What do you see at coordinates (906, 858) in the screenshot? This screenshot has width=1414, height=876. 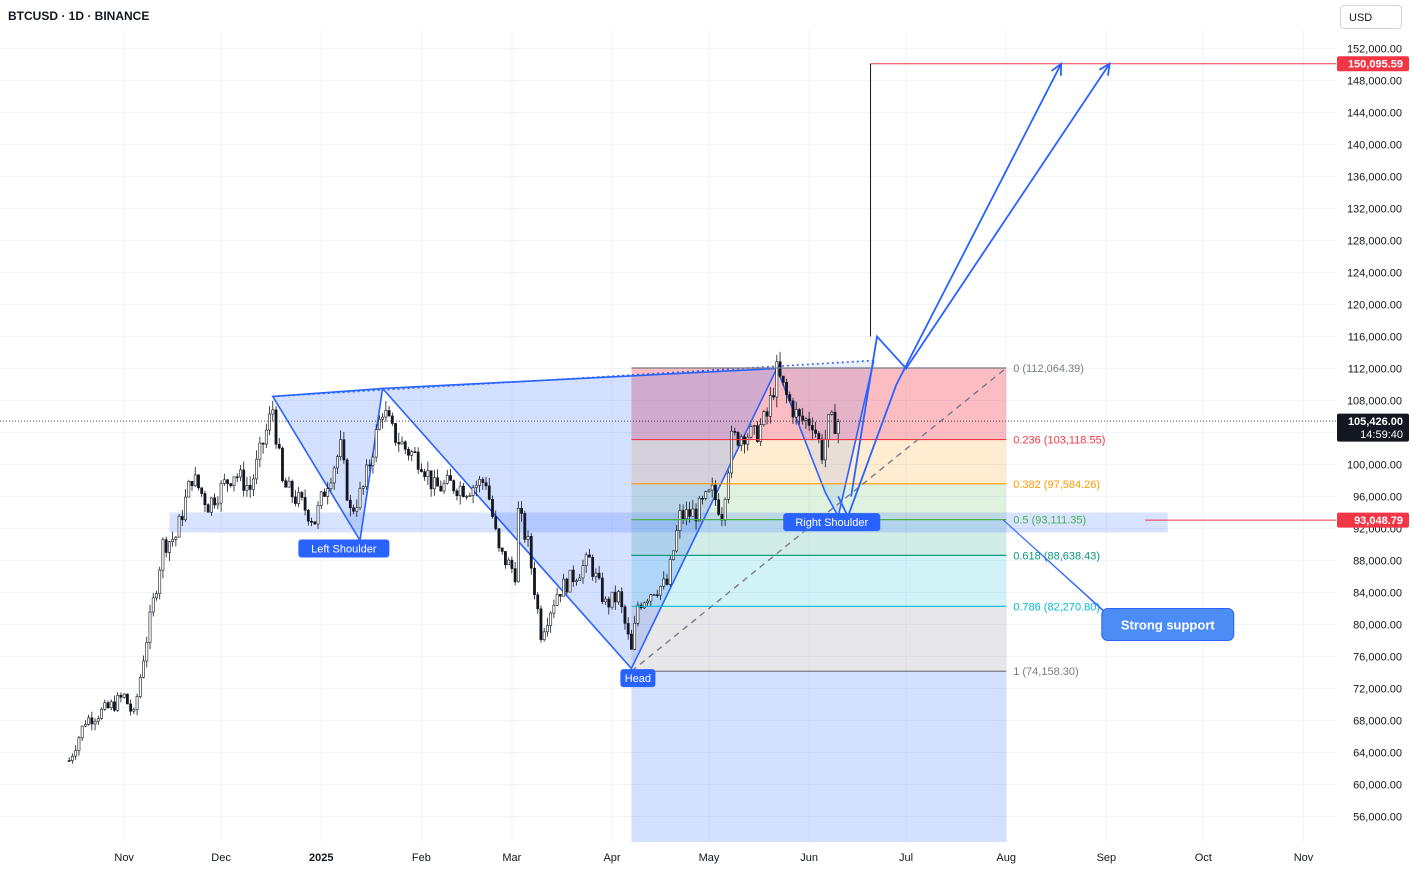 I see `time-tick-label: Jul` at bounding box center [906, 858].